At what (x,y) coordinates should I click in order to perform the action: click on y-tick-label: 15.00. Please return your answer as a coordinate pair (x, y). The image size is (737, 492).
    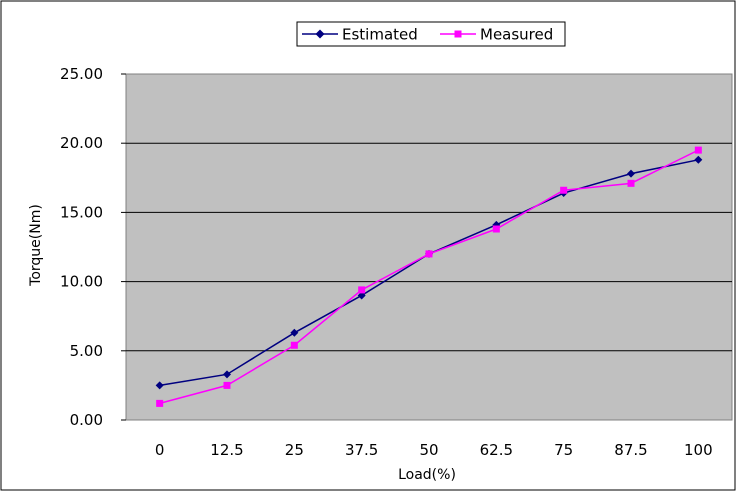
    Looking at the image, I should click on (81, 212).